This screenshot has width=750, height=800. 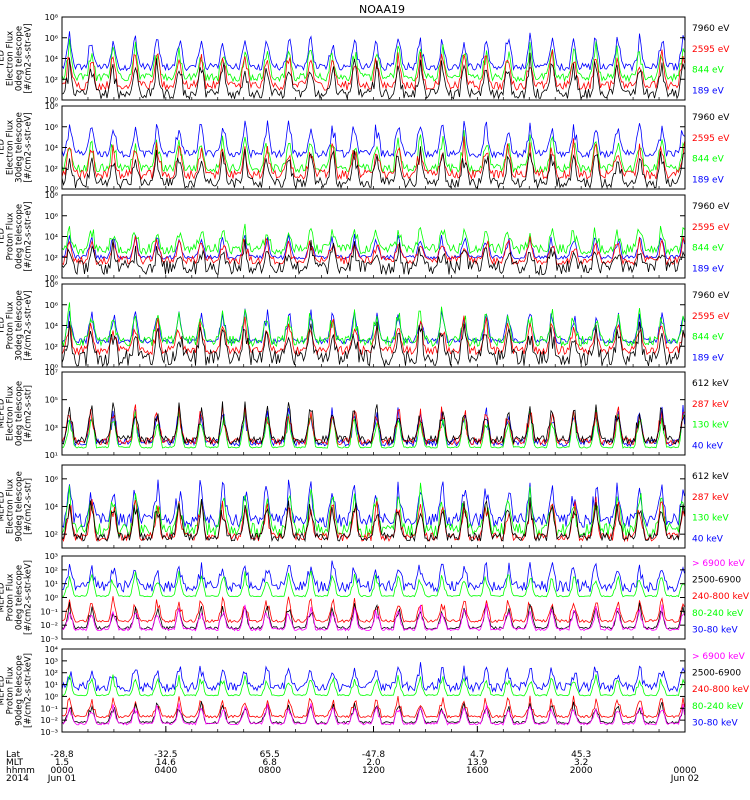 I want to click on x-row-label: MLT, so click(x=15, y=763).